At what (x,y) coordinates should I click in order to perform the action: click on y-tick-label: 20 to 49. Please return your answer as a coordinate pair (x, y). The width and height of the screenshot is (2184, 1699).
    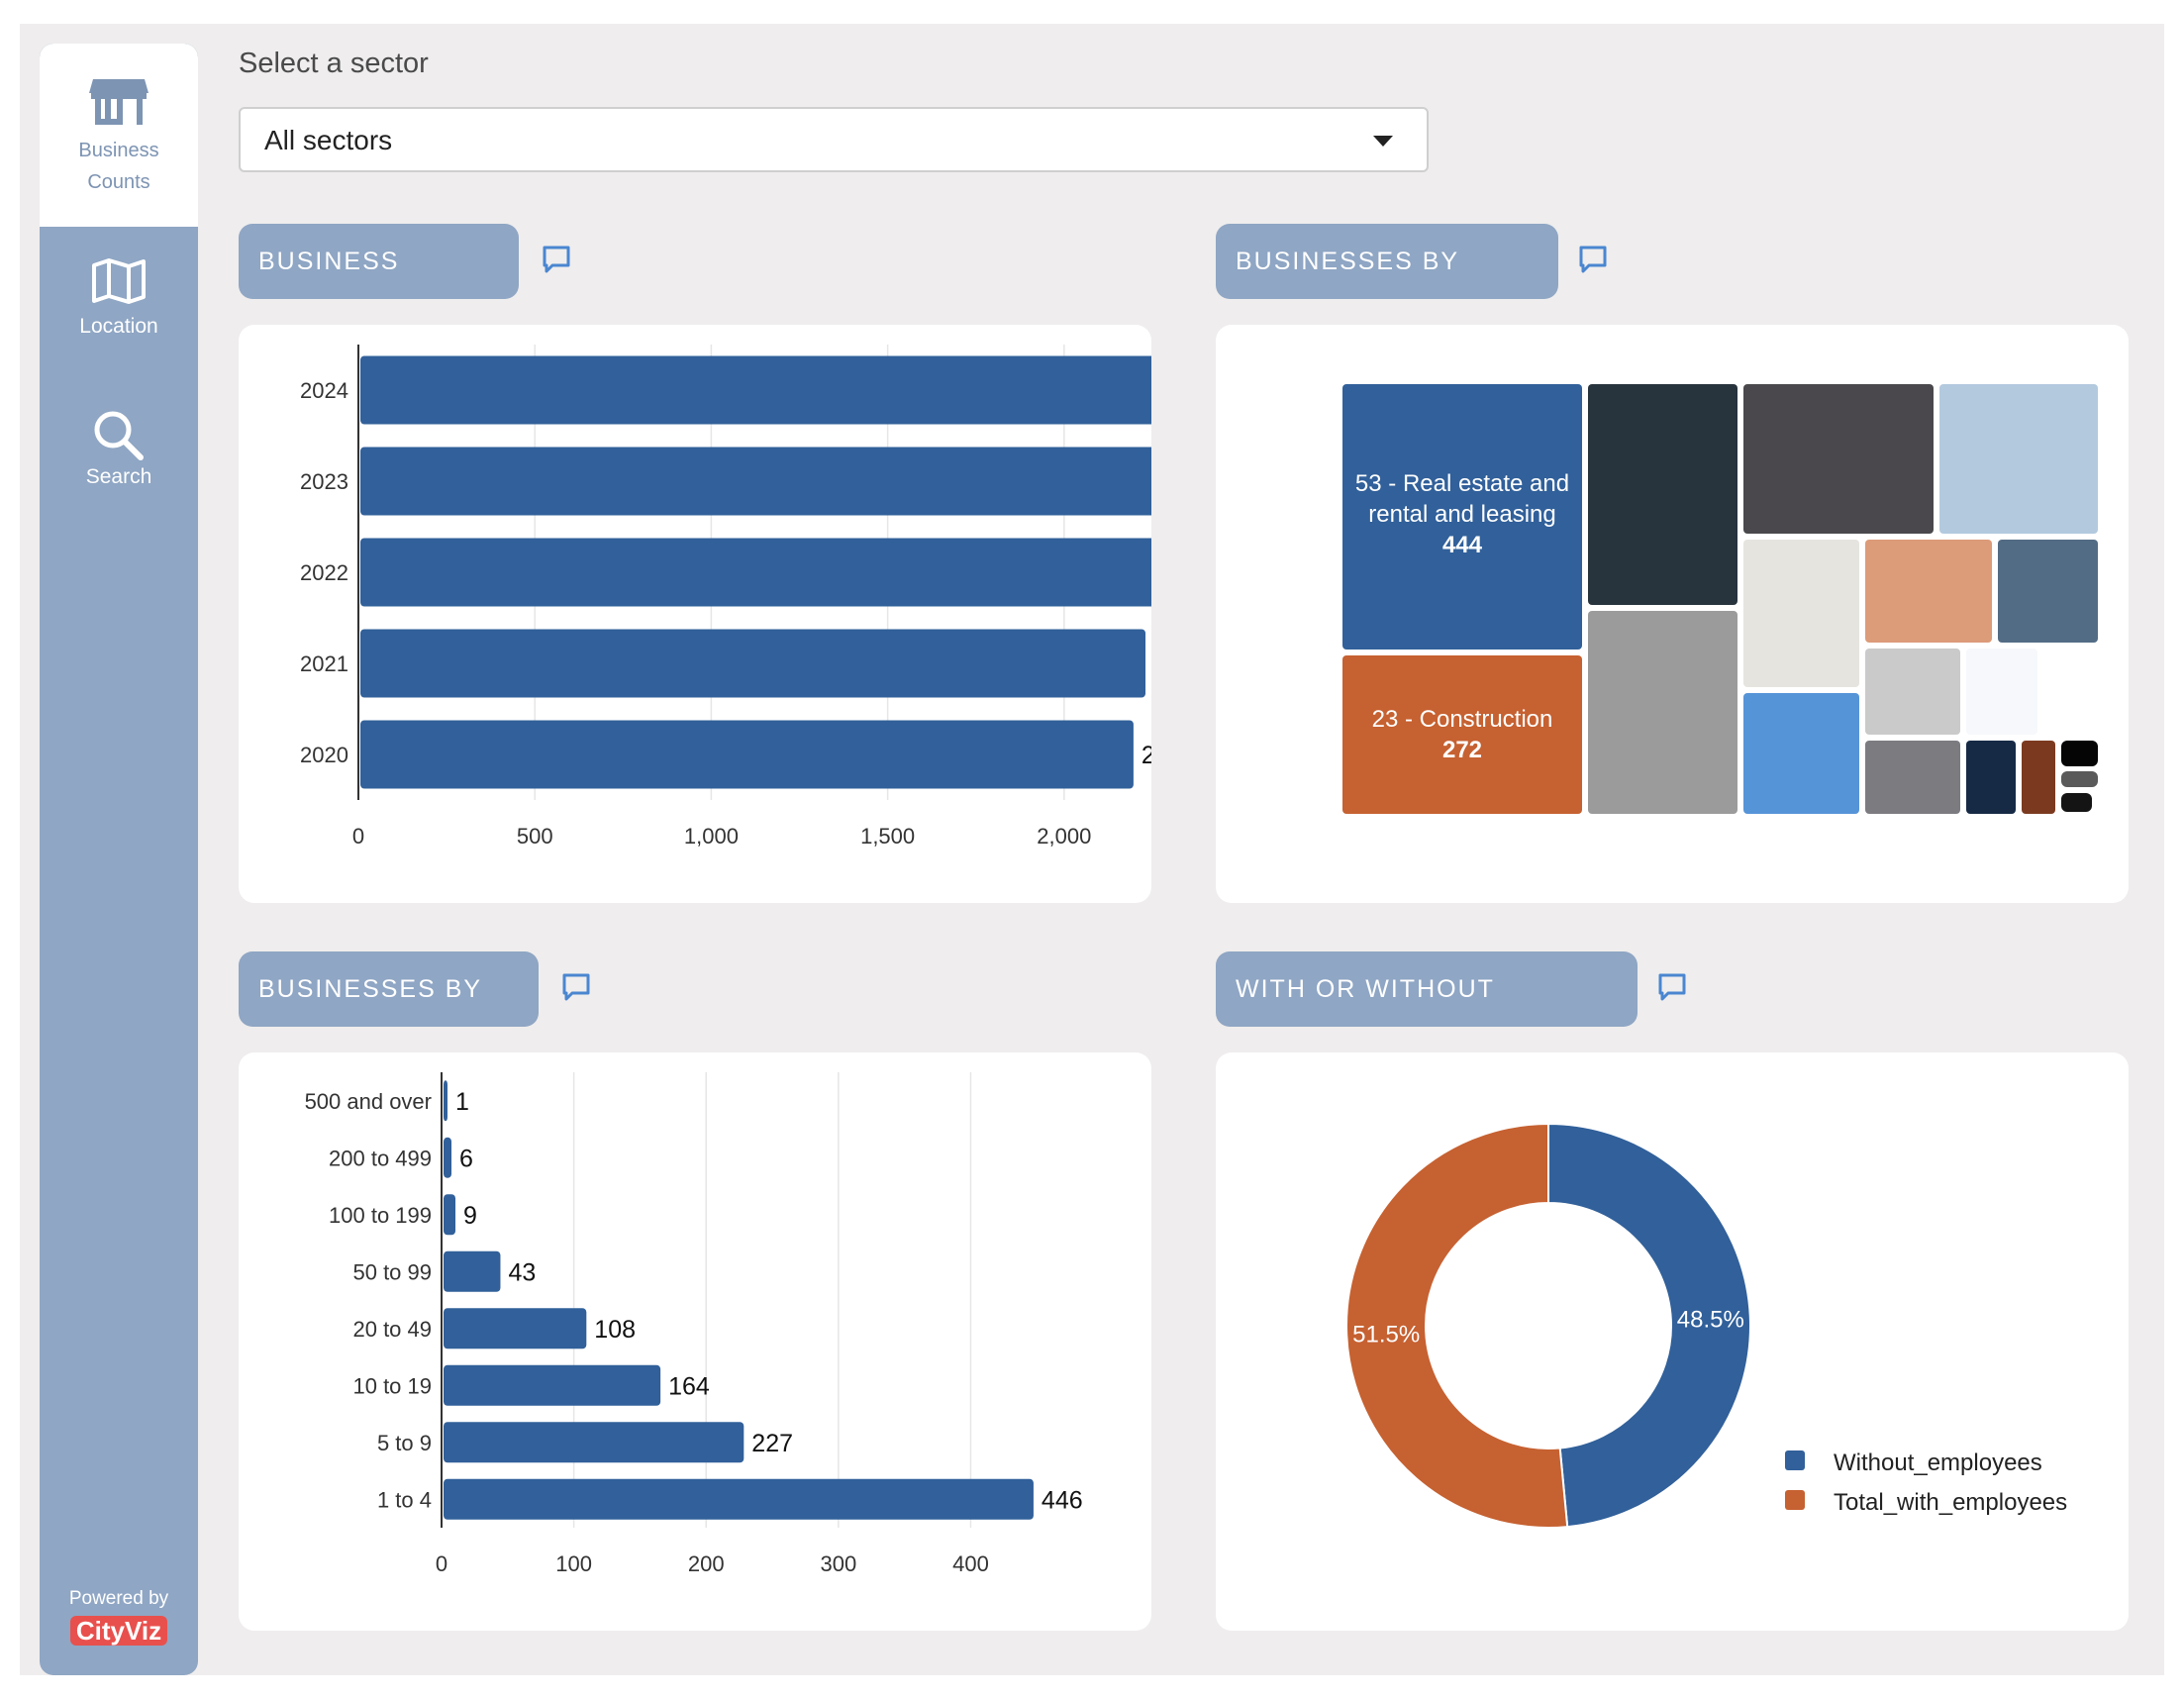
    Looking at the image, I should click on (392, 1329).